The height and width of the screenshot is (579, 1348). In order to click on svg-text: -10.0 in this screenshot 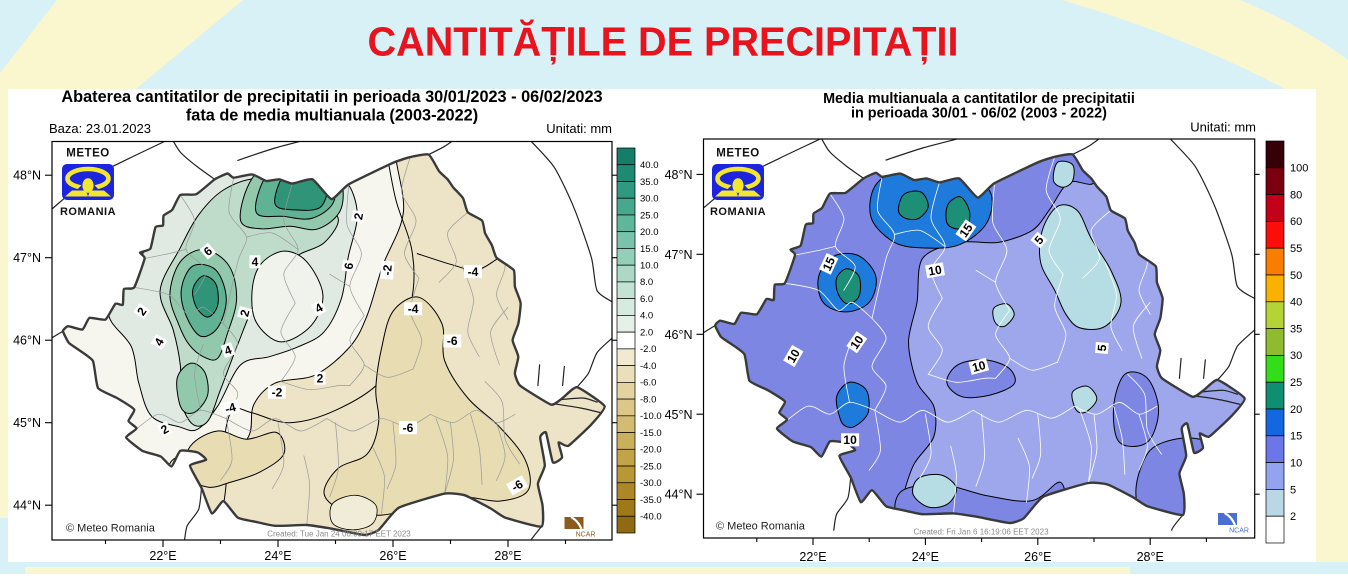, I will do `click(651, 416)`.